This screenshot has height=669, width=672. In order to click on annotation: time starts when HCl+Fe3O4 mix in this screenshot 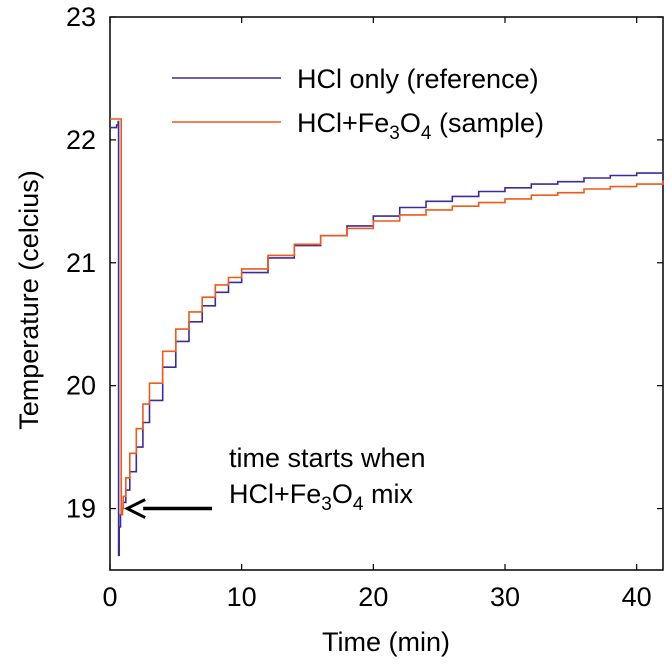, I will do `click(274, 481)`.